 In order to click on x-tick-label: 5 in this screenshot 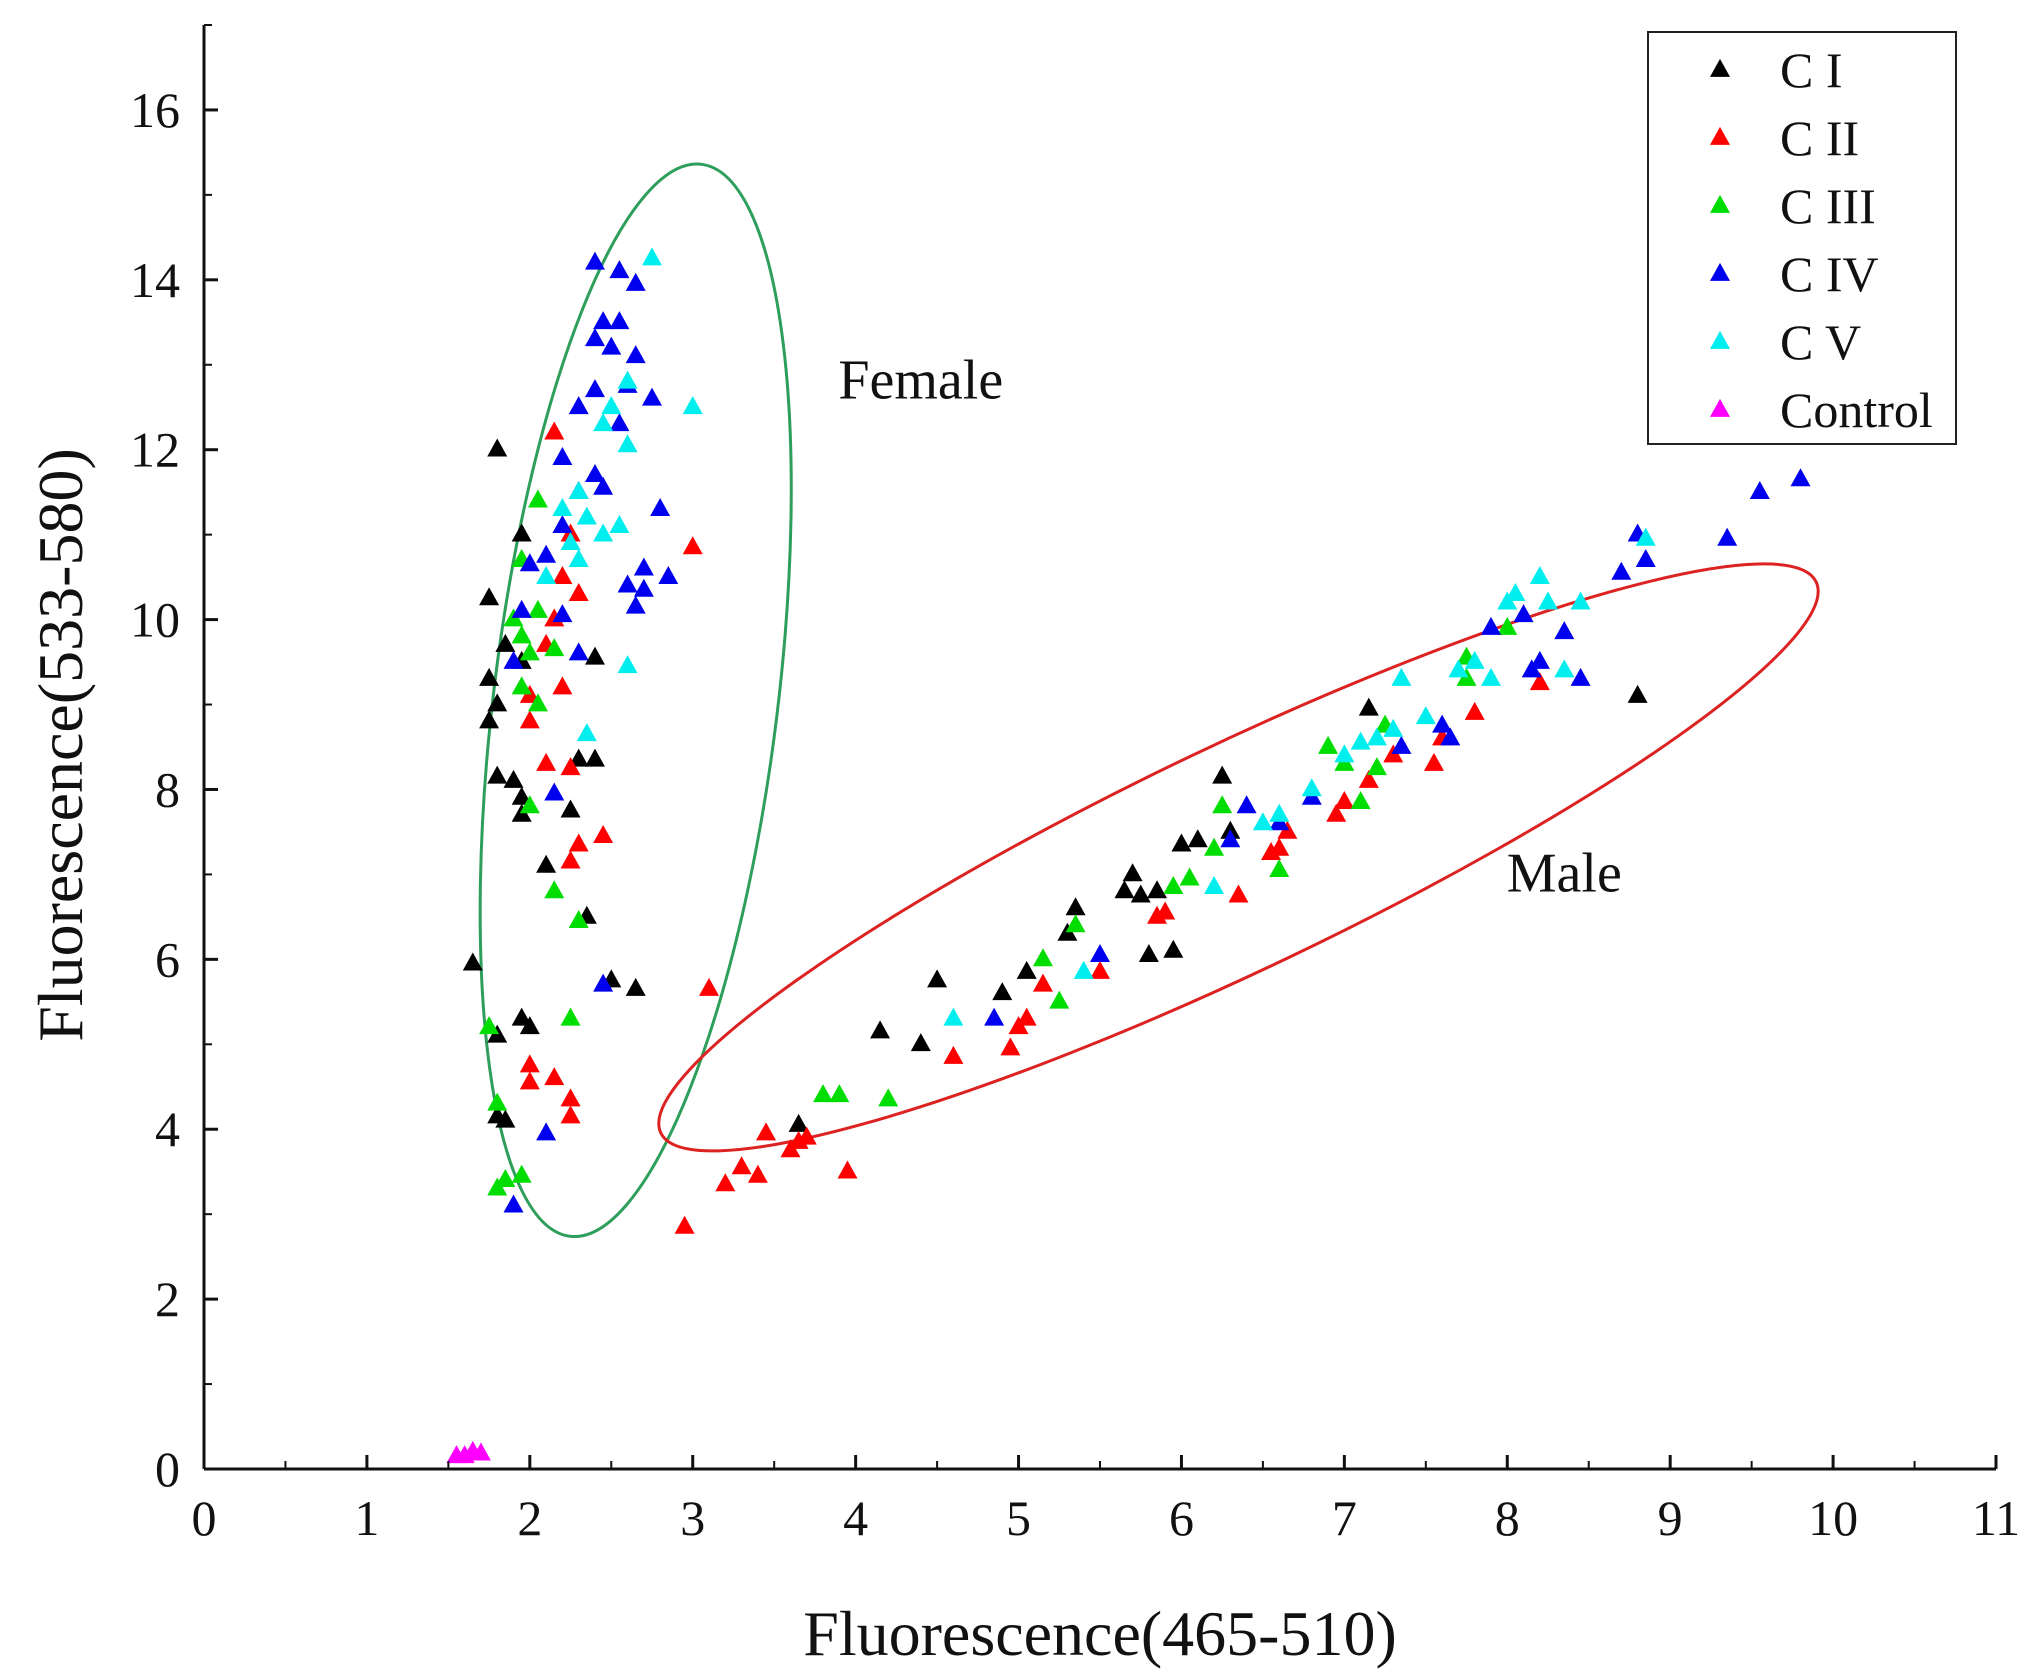, I will do `click(1018, 1518)`.